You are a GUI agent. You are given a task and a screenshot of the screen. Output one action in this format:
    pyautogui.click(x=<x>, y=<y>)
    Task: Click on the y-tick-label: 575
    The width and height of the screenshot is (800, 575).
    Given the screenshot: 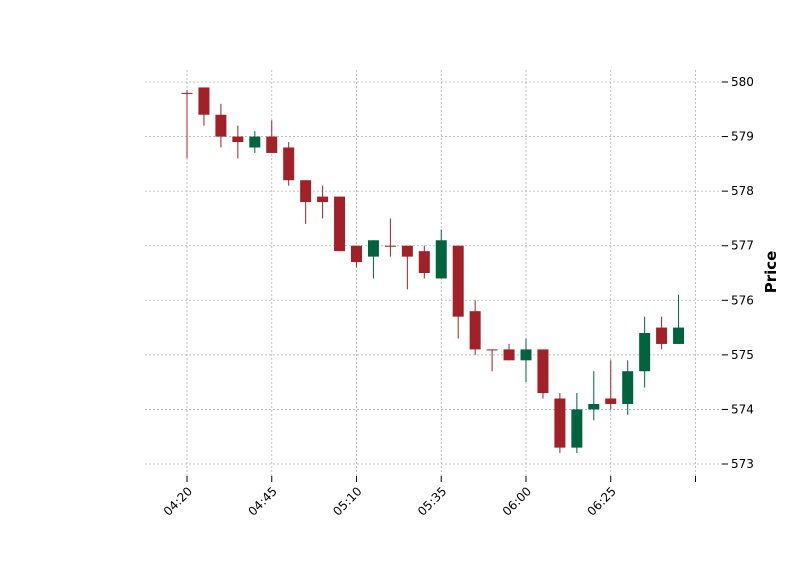 What is the action you would take?
    pyautogui.click(x=742, y=355)
    